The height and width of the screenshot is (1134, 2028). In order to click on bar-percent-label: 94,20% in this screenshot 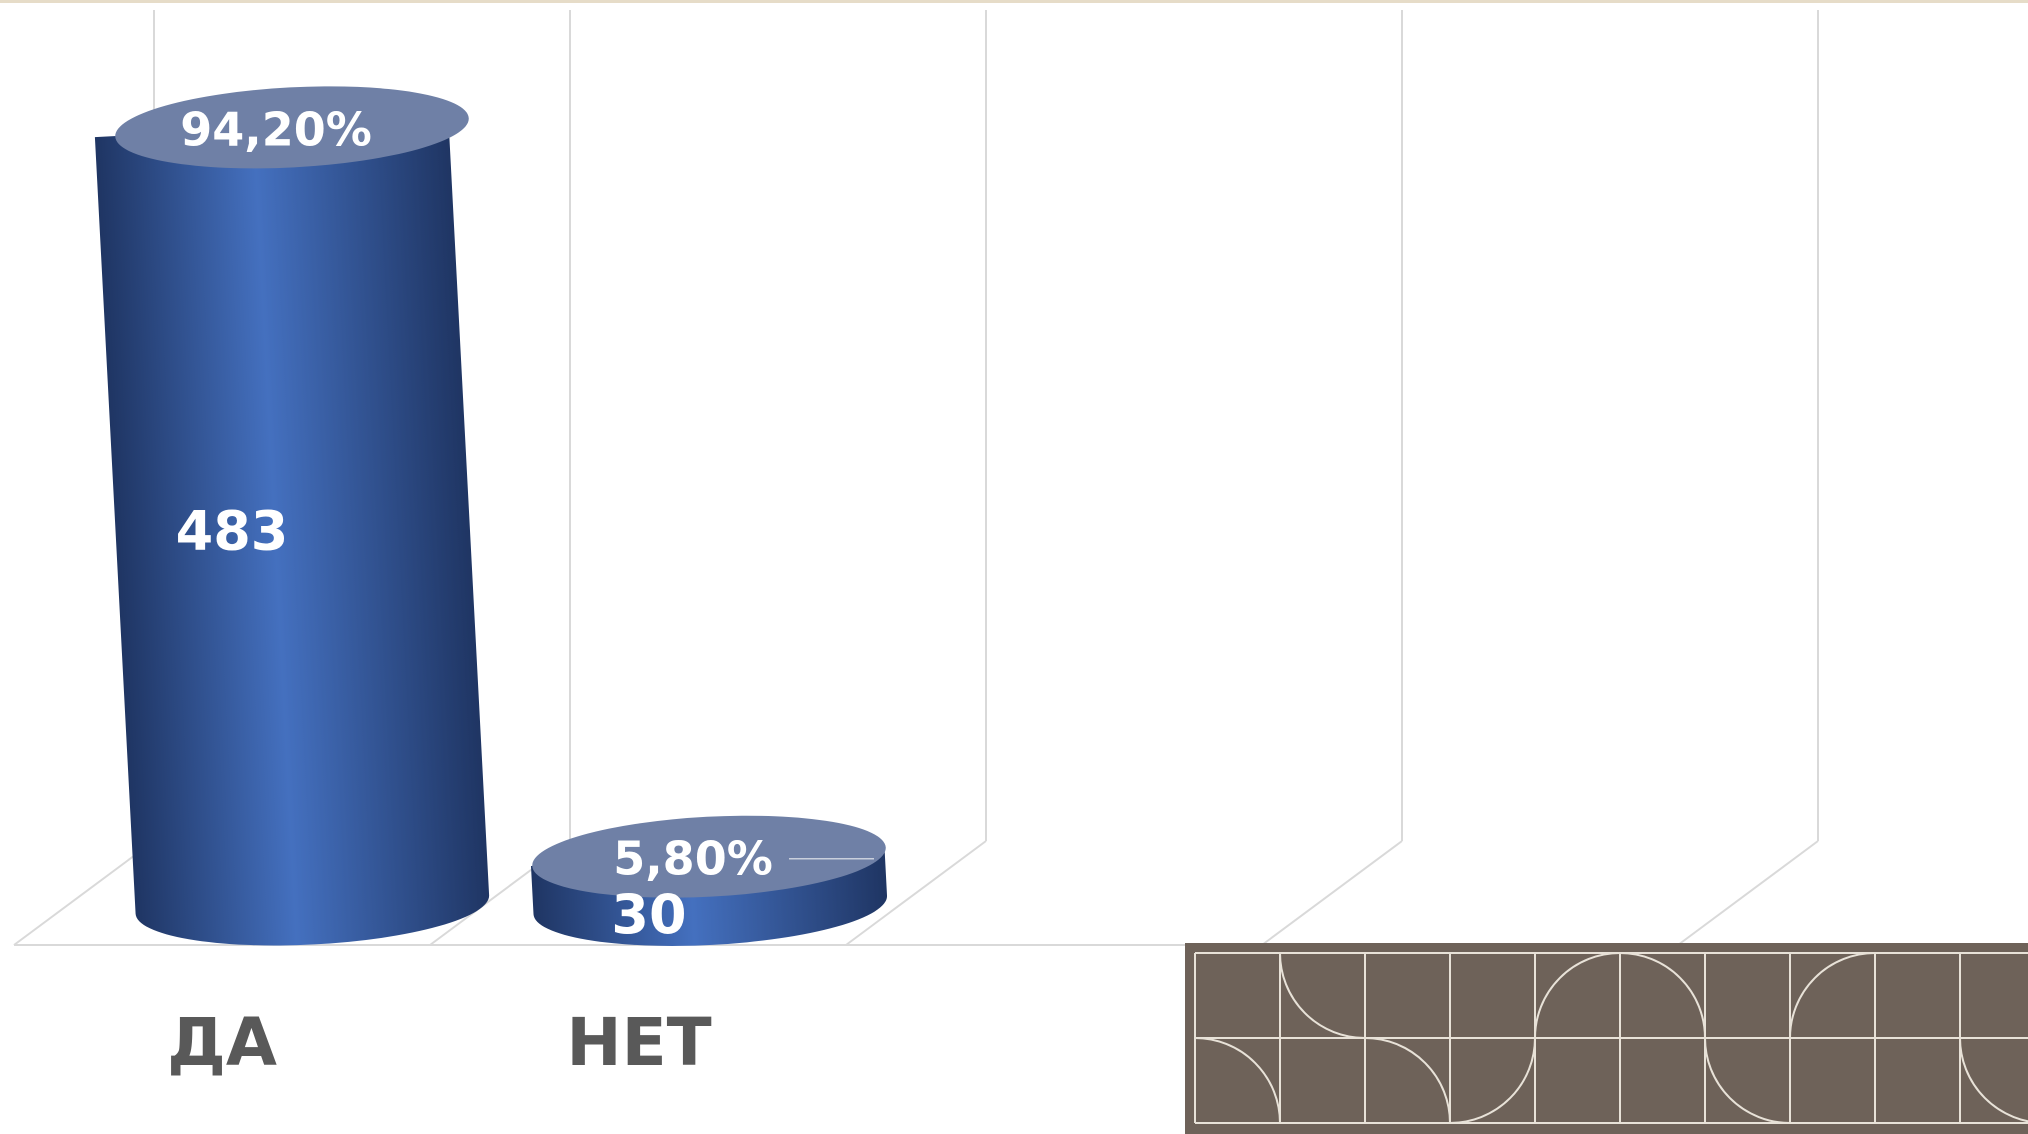, I will do `click(276, 129)`.